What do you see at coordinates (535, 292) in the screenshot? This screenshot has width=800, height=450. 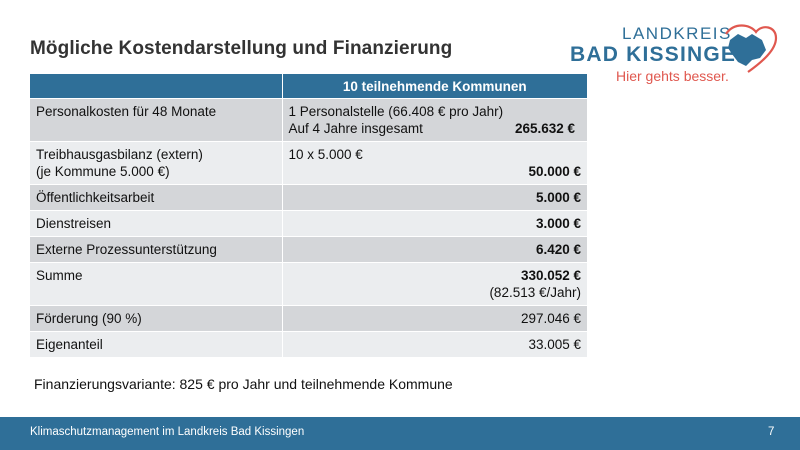 I see `row-subtotal: (82.513 €/Jahr)` at bounding box center [535, 292].